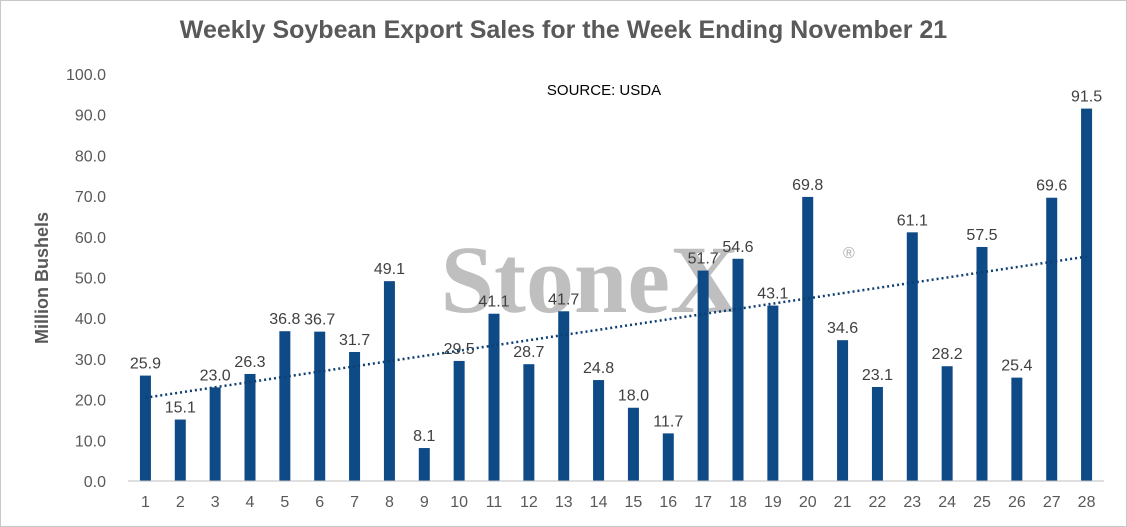 This screenshot has width=1127, height=527. Describe the element at coordinates (90, 238) in the screenshot. I see `y-tick-label: 60.0` at that location.